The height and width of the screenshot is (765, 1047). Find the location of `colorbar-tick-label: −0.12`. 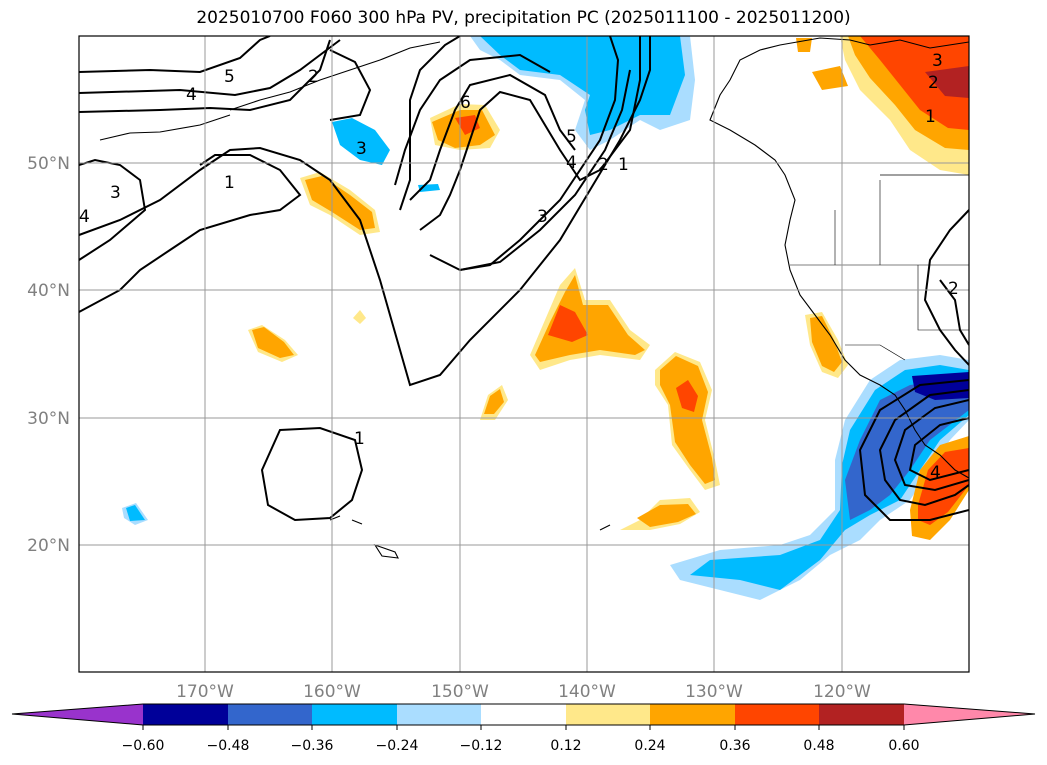

colorbar-tick-label: −0.12 is located at coordinates (481, 746).